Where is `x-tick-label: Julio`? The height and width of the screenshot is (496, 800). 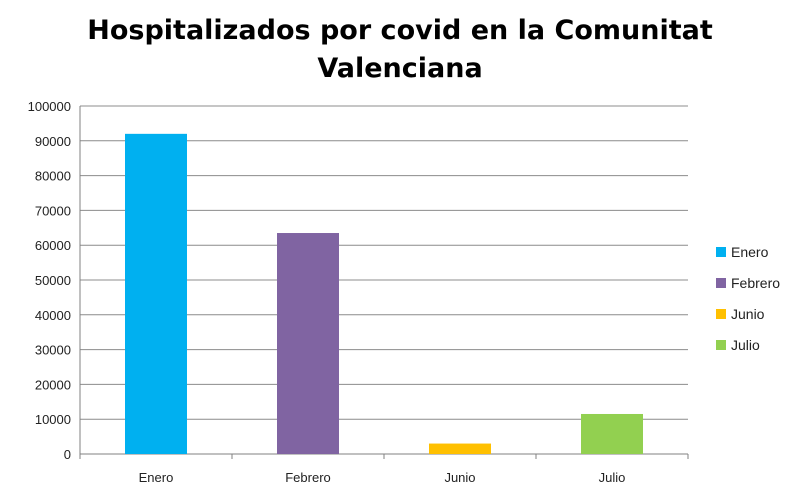 x-tick-label: Julio is located at coordinates (612, 477).